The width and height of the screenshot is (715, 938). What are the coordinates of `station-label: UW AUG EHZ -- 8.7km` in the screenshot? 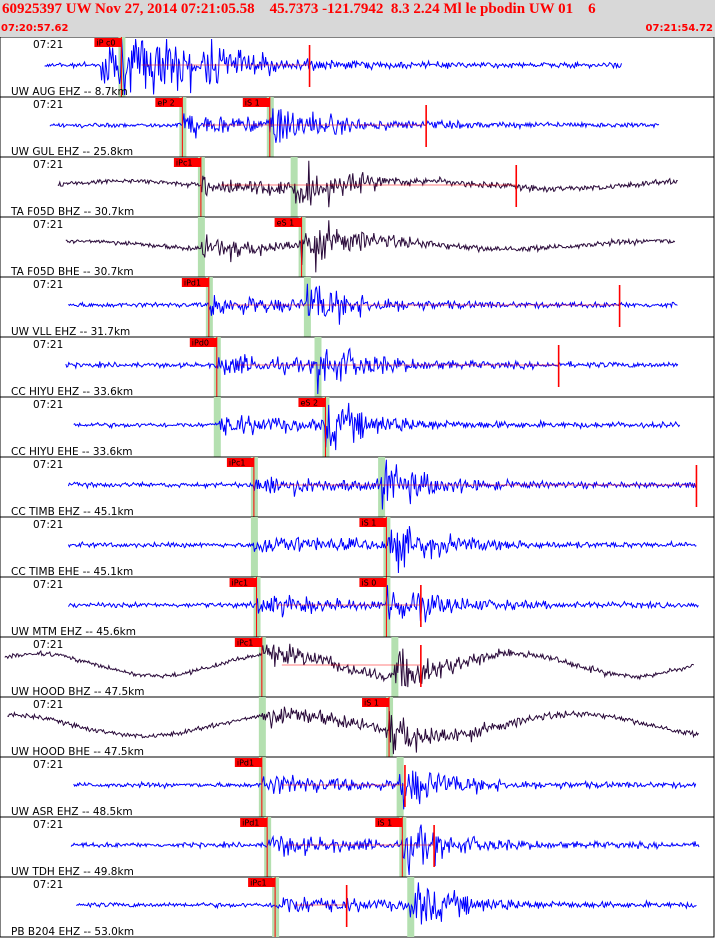 It's located at (69, 92).